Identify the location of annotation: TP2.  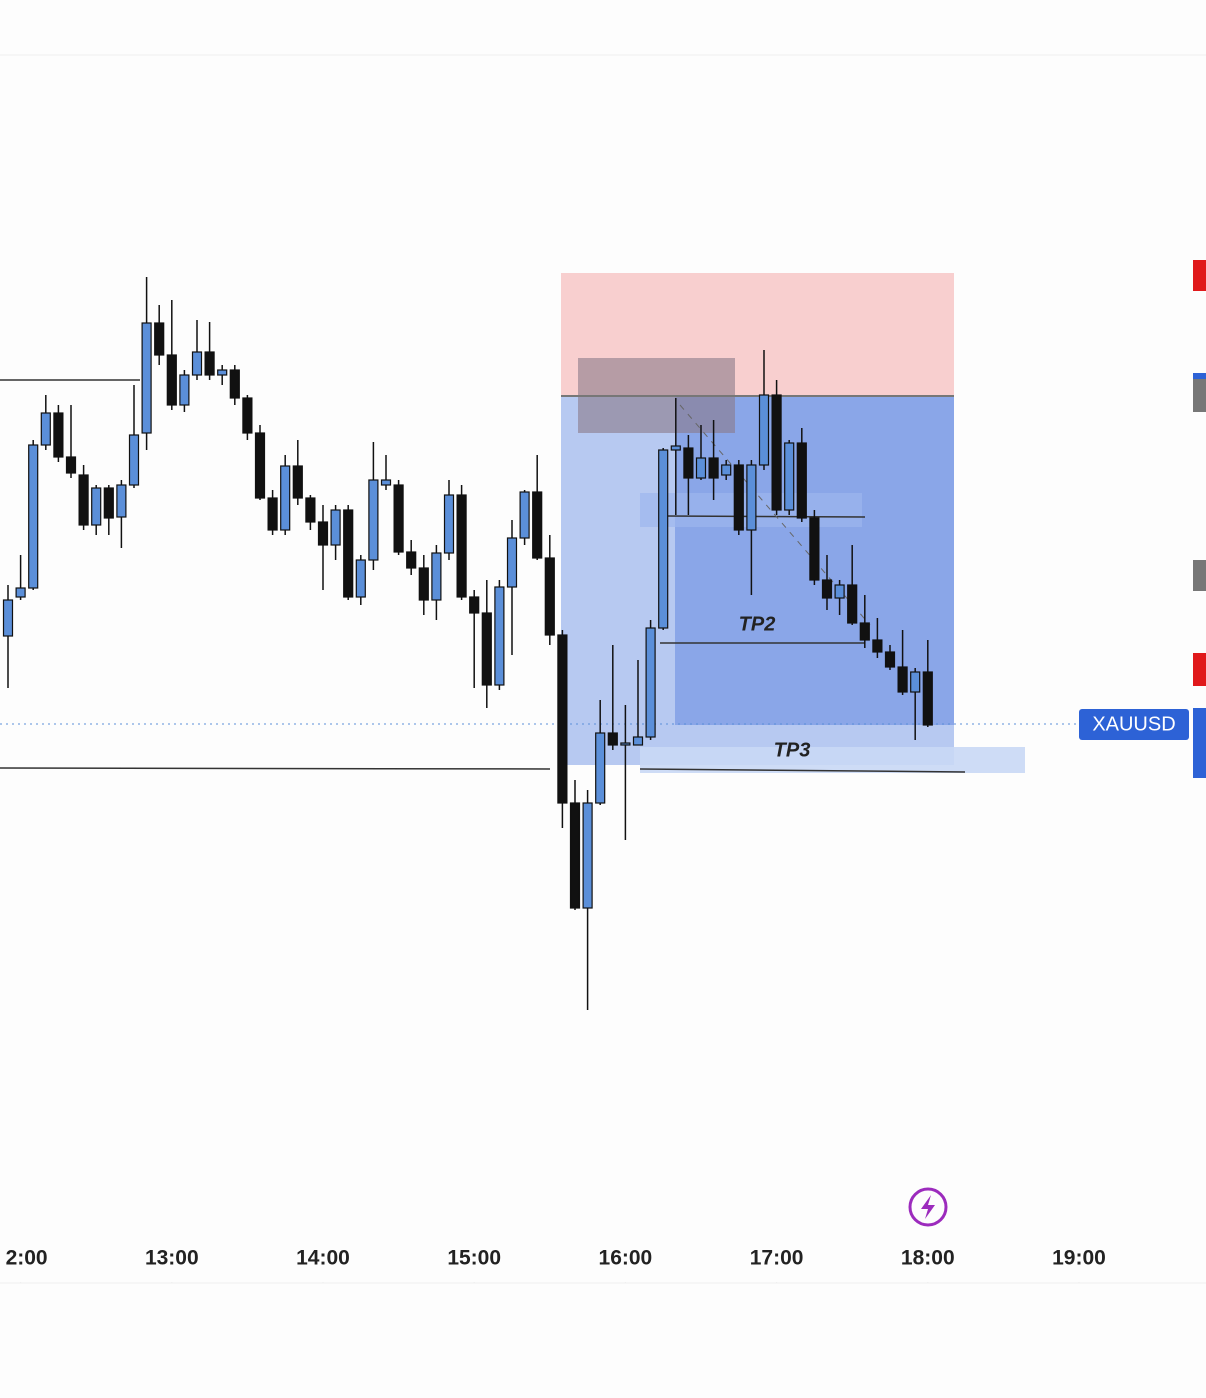
(757, 624).